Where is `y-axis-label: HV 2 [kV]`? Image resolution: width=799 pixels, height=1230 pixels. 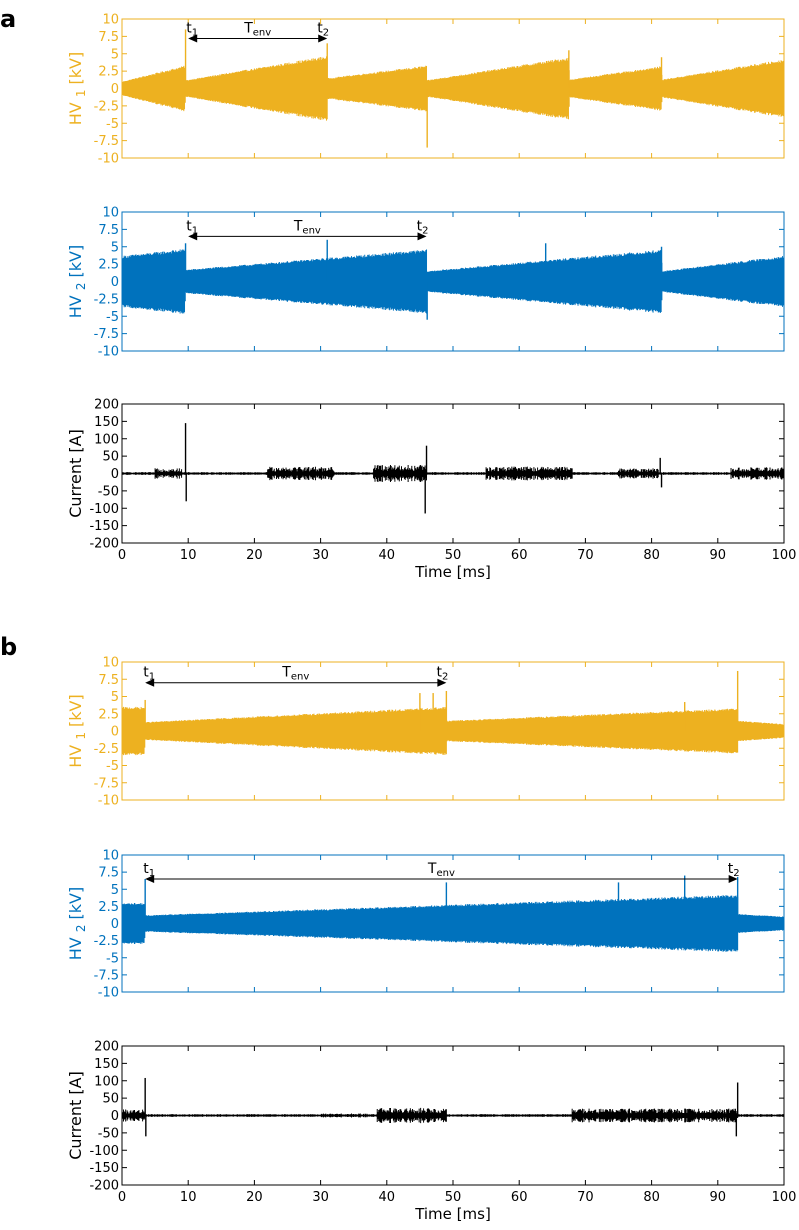
y-axis-label: HV 2 [kV] is located at coordinates (77, 281).